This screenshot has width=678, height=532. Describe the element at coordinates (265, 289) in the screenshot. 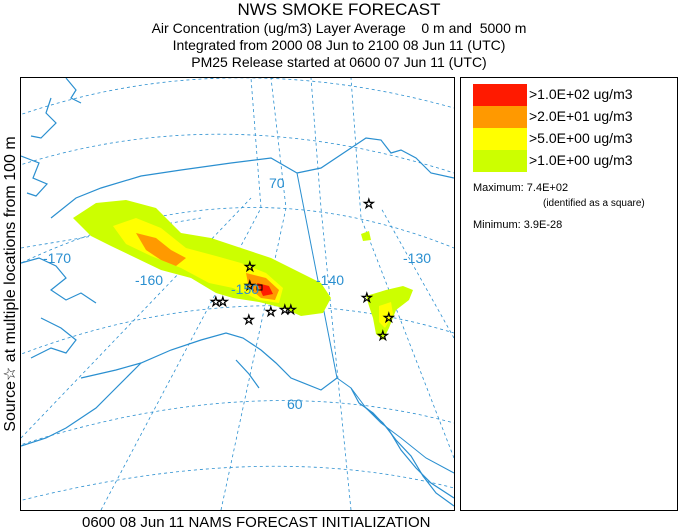

I see `plume-level-4-central` at that location.